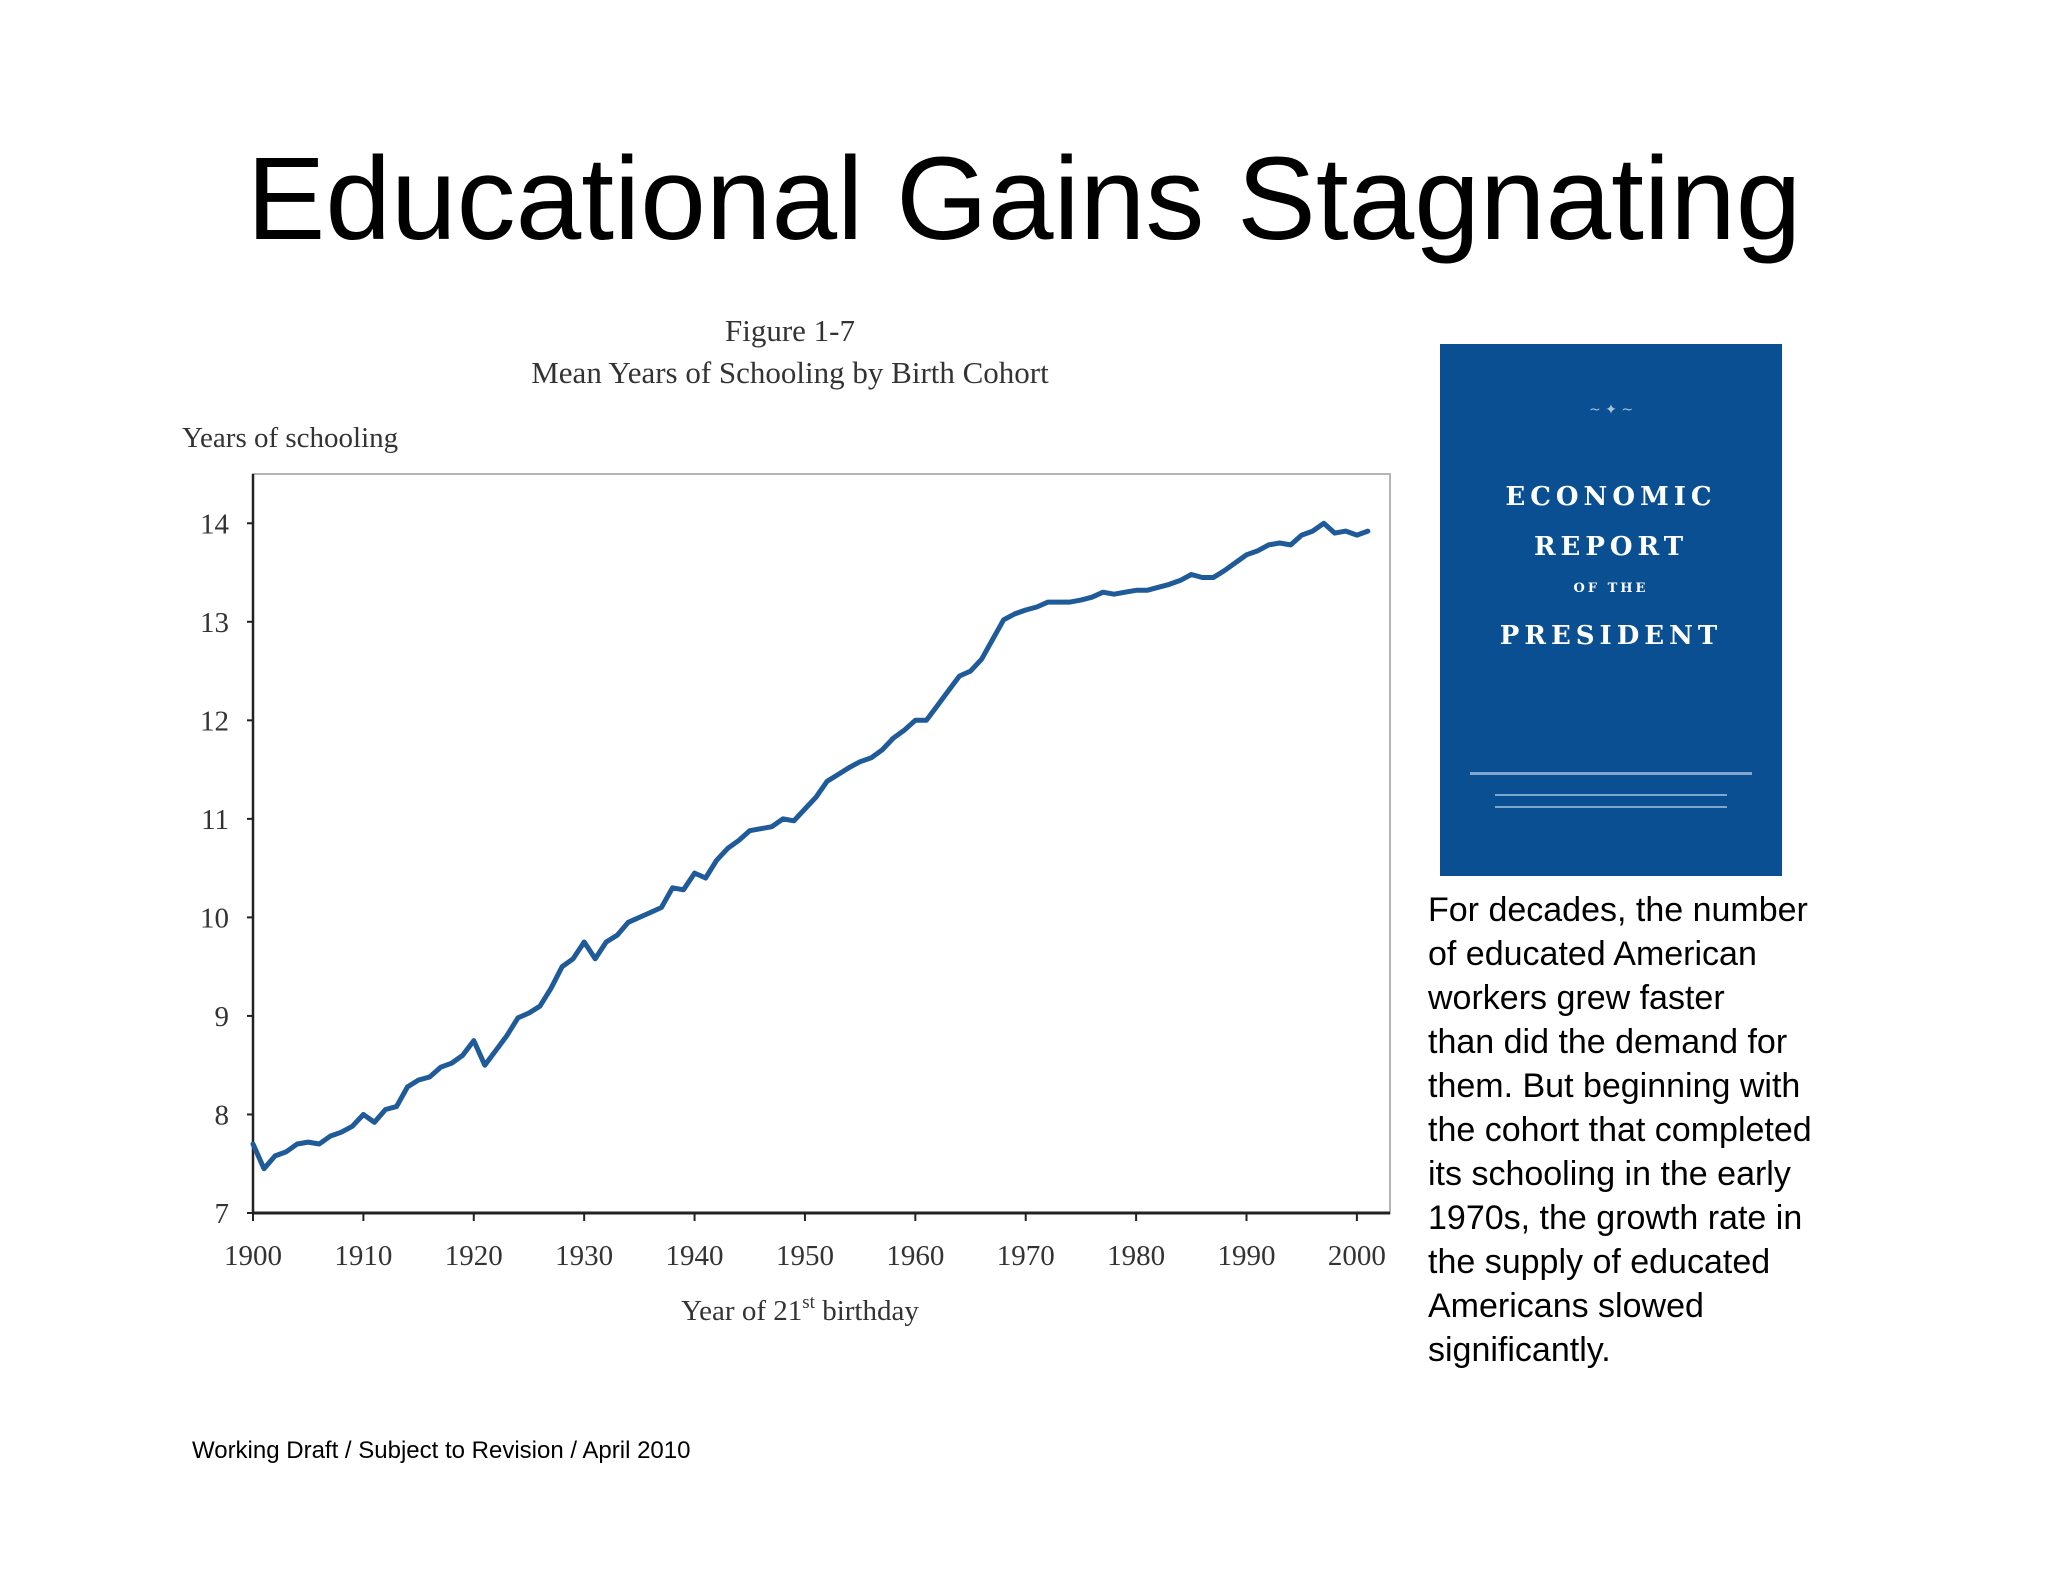 This screenshot has height=1582, width=2048. Describe the element at coordinates (214, 918) in the screenshot. I see `y-tick-label: 10` at that location.